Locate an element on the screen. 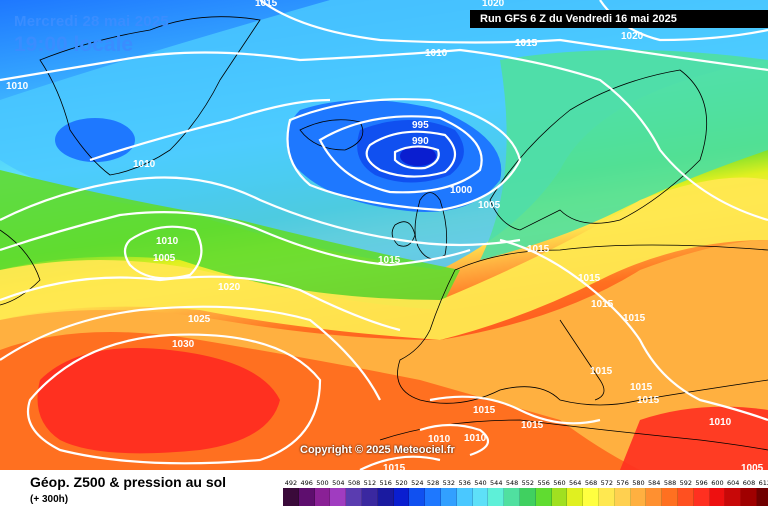 Image resolution: width=768 pixels, height=512 pixels. label-1020-ne: 1020 is located at coordinates (632, 36).